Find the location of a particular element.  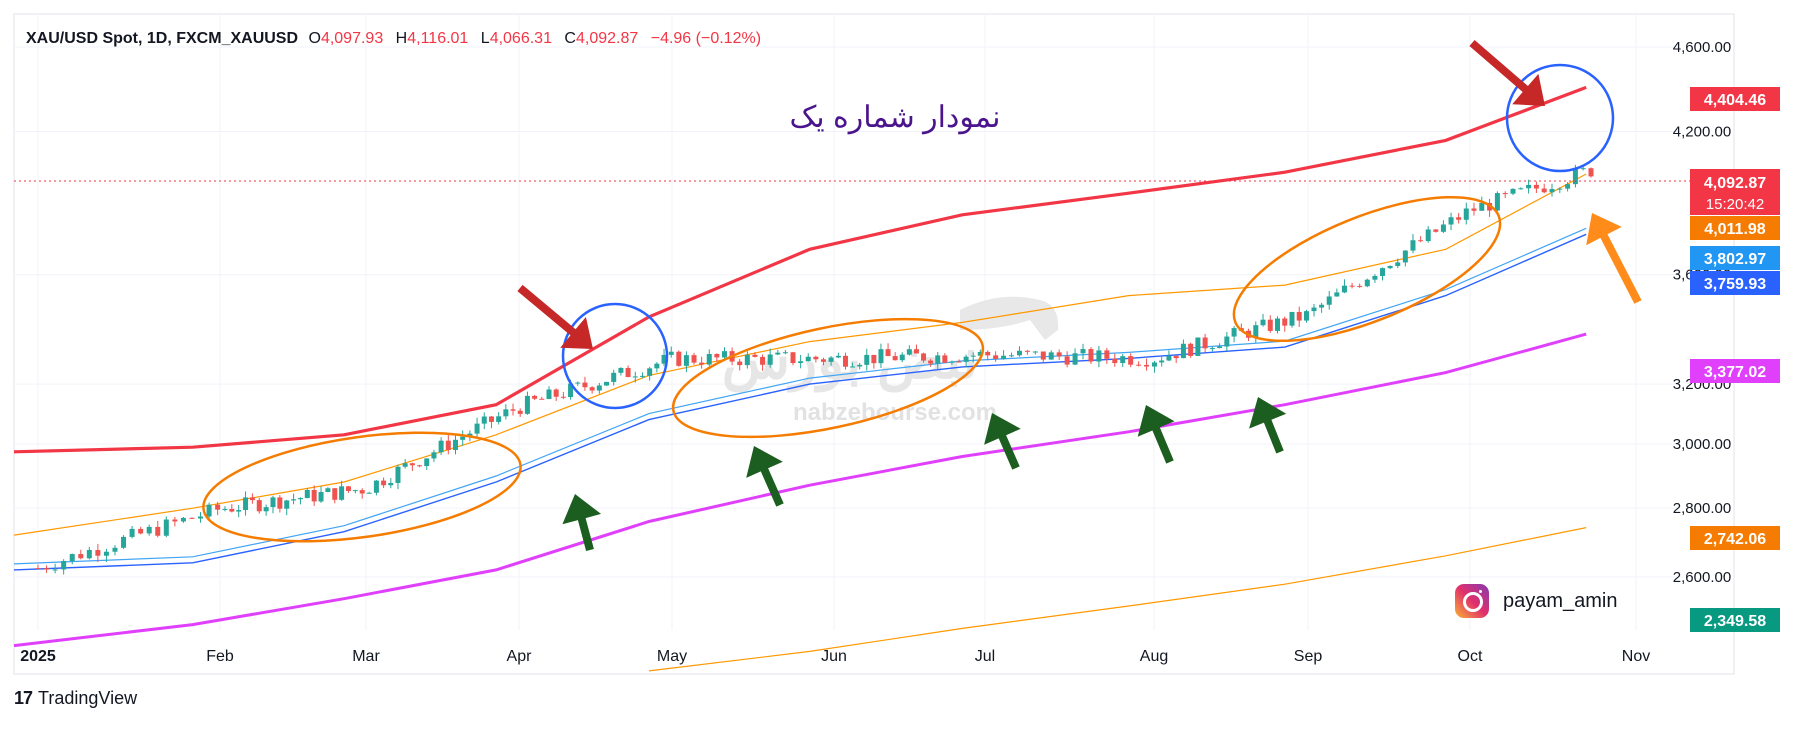

price-tick-label: 2,800.00 is located at coordinates (1702, 508).